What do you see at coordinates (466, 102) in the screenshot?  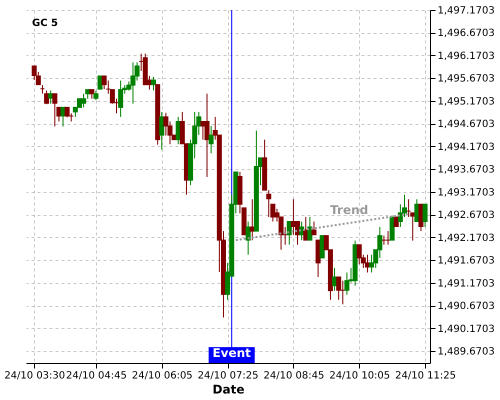 I see `y-tick-label: 1,495.1703` at bounding box center [466, 102].